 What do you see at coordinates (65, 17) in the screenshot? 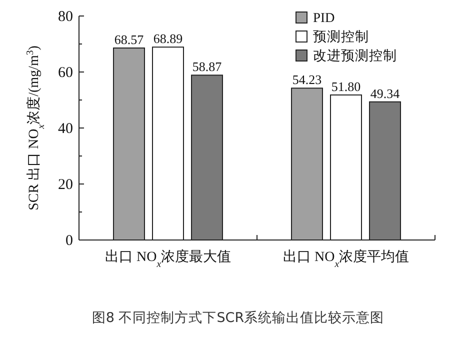
I see `y-tick-label: 80` at bounding box center [65, 17].